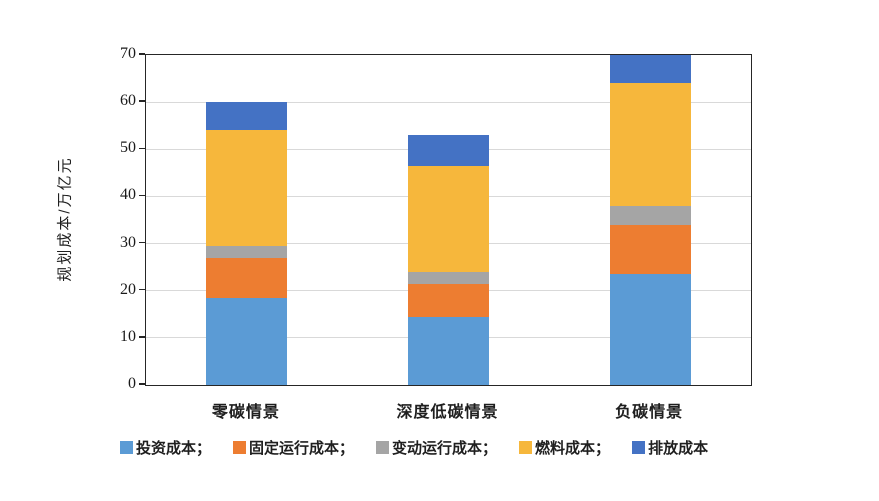  I want to click on y-axis-title: 规划成本/万亿元, so click(65, 219).